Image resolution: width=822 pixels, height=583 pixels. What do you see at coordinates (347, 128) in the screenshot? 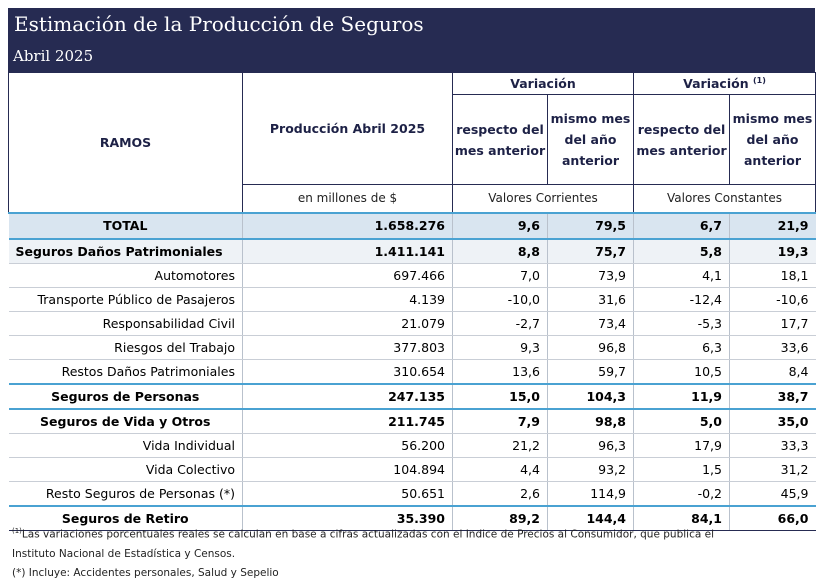
I see `produccion-header: Producción Abril 2025` at bounding box center [347, 128].